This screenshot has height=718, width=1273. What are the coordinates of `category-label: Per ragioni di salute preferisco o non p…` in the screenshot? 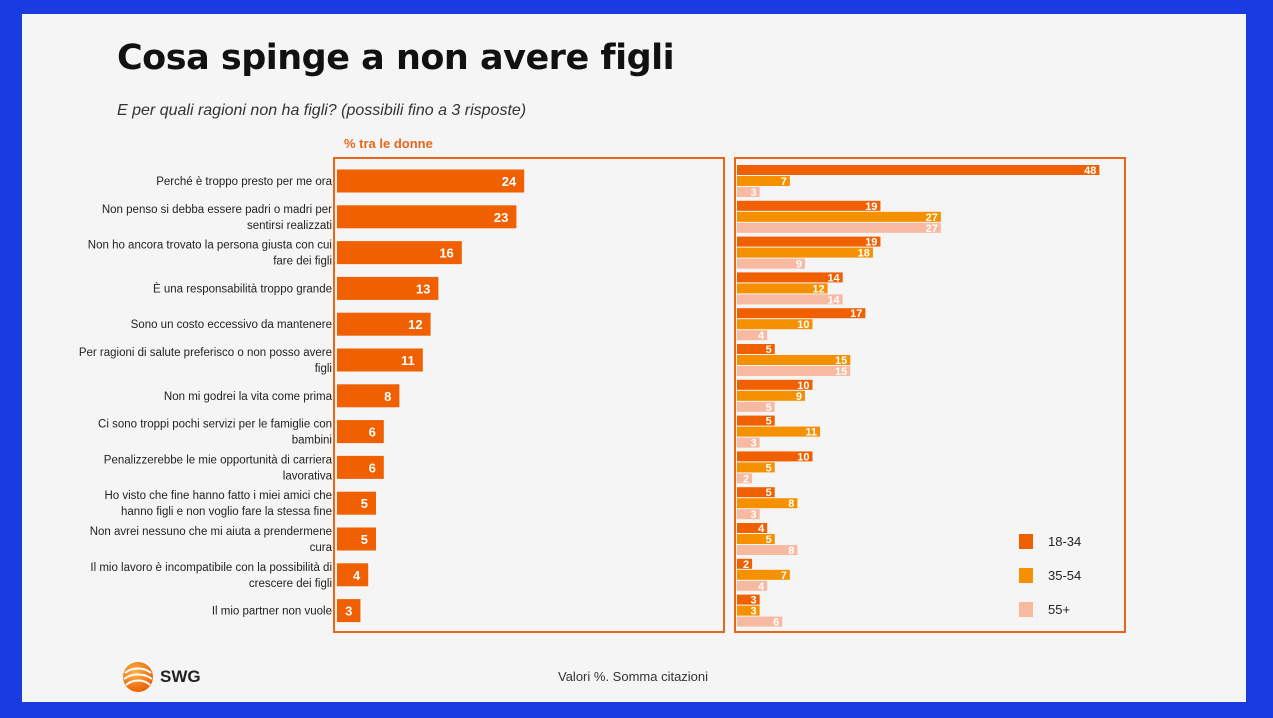 It's located at (205, 353).